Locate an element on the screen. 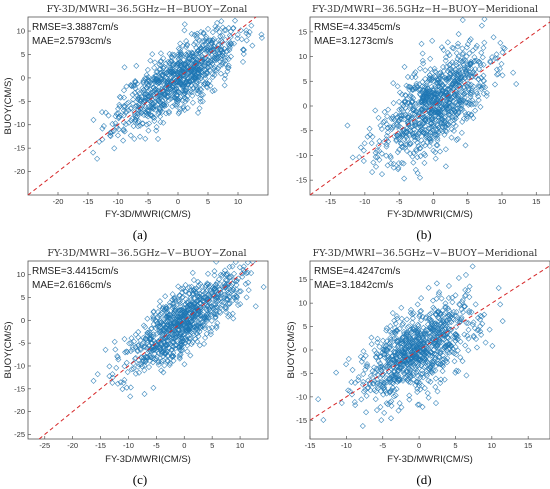  x-tick-label: 10 is located at coordinates (238, 201).